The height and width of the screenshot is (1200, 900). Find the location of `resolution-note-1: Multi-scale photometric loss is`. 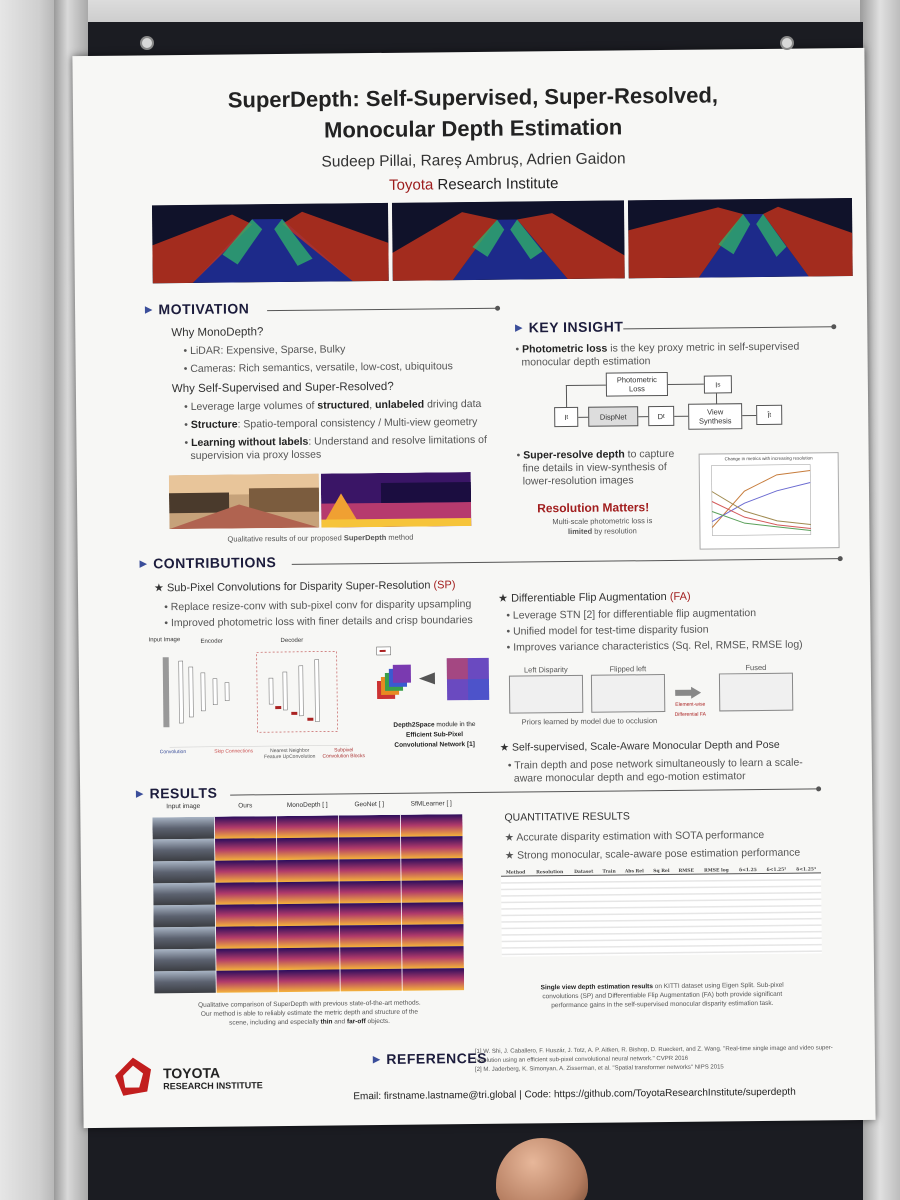

resolution-note-1: Multi-scale photometric loss is is located at coordinates (602, 521).